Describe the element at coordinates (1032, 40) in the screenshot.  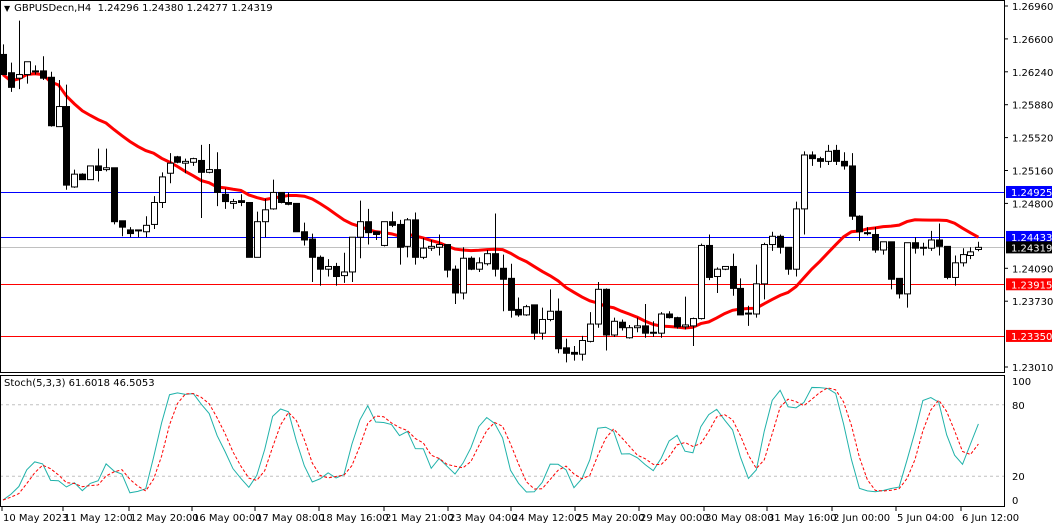
I see `price-label: 1.26600` at that location.